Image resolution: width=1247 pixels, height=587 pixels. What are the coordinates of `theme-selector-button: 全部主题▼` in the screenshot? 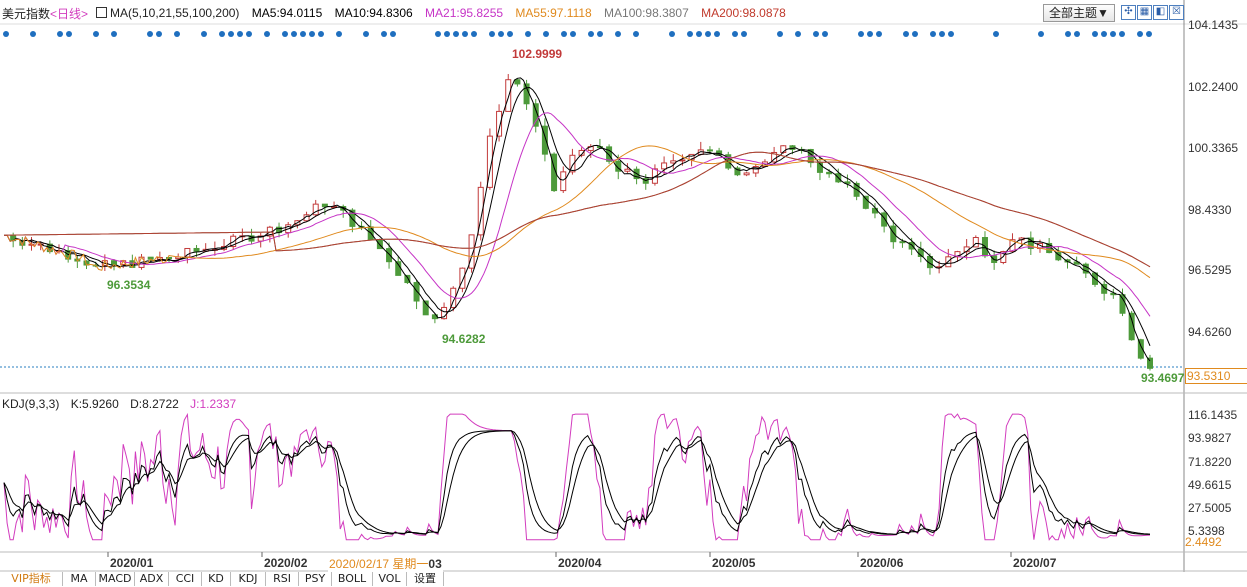 It's located at (1079, 13).